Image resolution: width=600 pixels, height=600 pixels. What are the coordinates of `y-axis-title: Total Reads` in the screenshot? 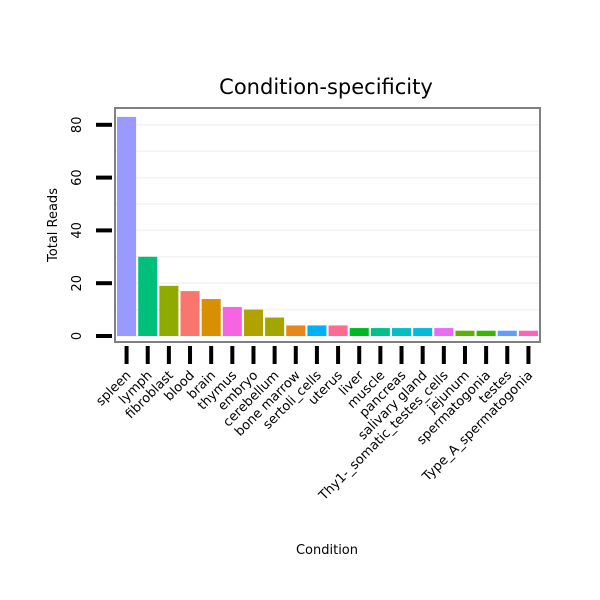 It's located at (53, 225).